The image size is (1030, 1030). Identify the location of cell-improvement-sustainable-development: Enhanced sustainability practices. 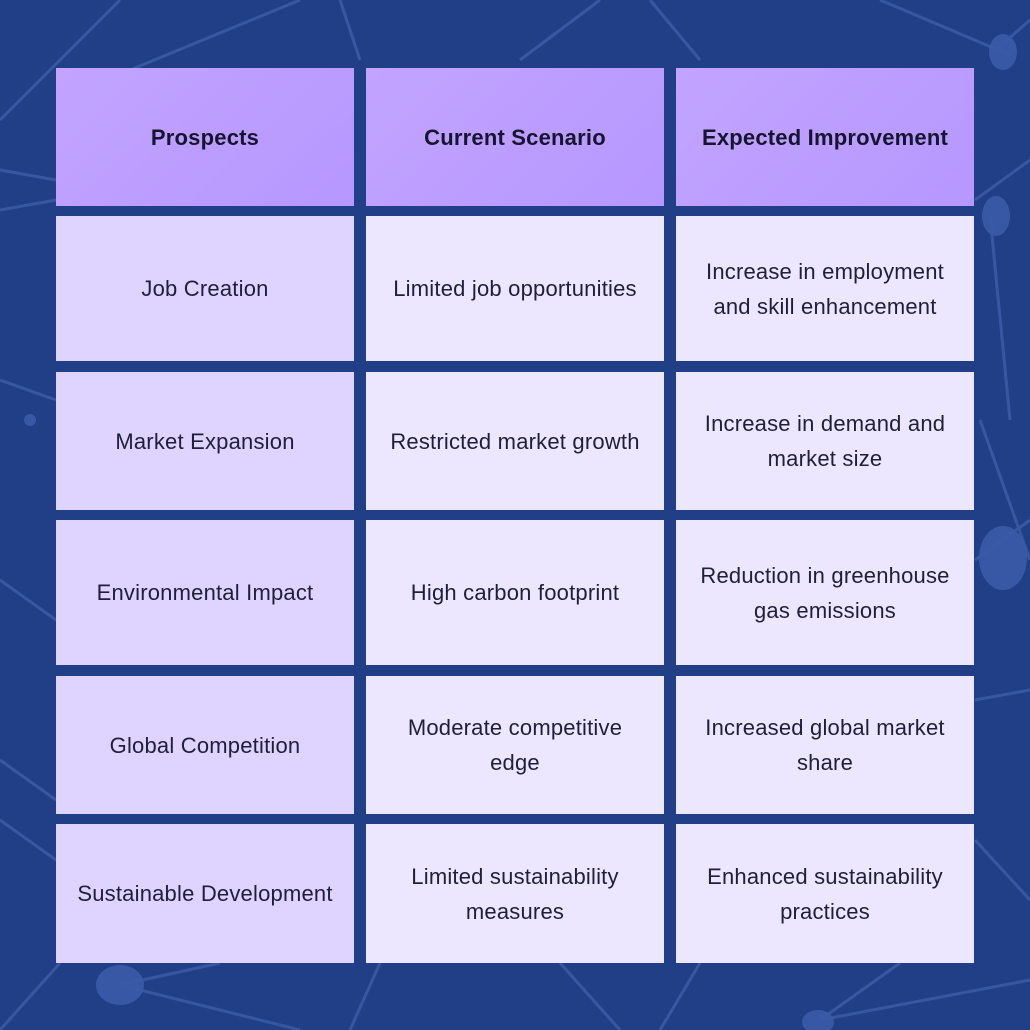
(825, 893).